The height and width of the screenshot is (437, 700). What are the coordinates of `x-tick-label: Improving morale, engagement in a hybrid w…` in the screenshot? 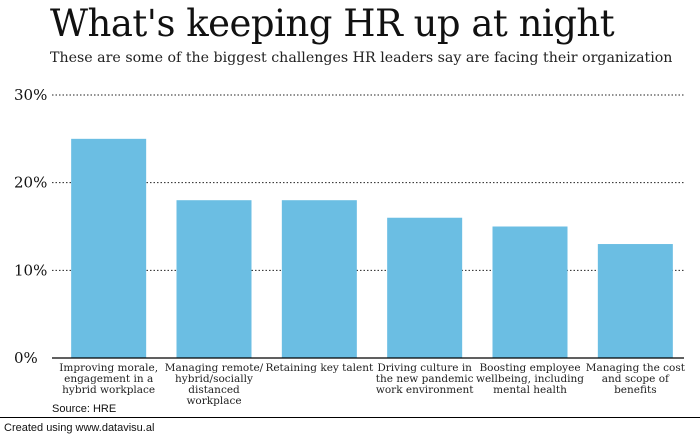 It's located at (108, 379).